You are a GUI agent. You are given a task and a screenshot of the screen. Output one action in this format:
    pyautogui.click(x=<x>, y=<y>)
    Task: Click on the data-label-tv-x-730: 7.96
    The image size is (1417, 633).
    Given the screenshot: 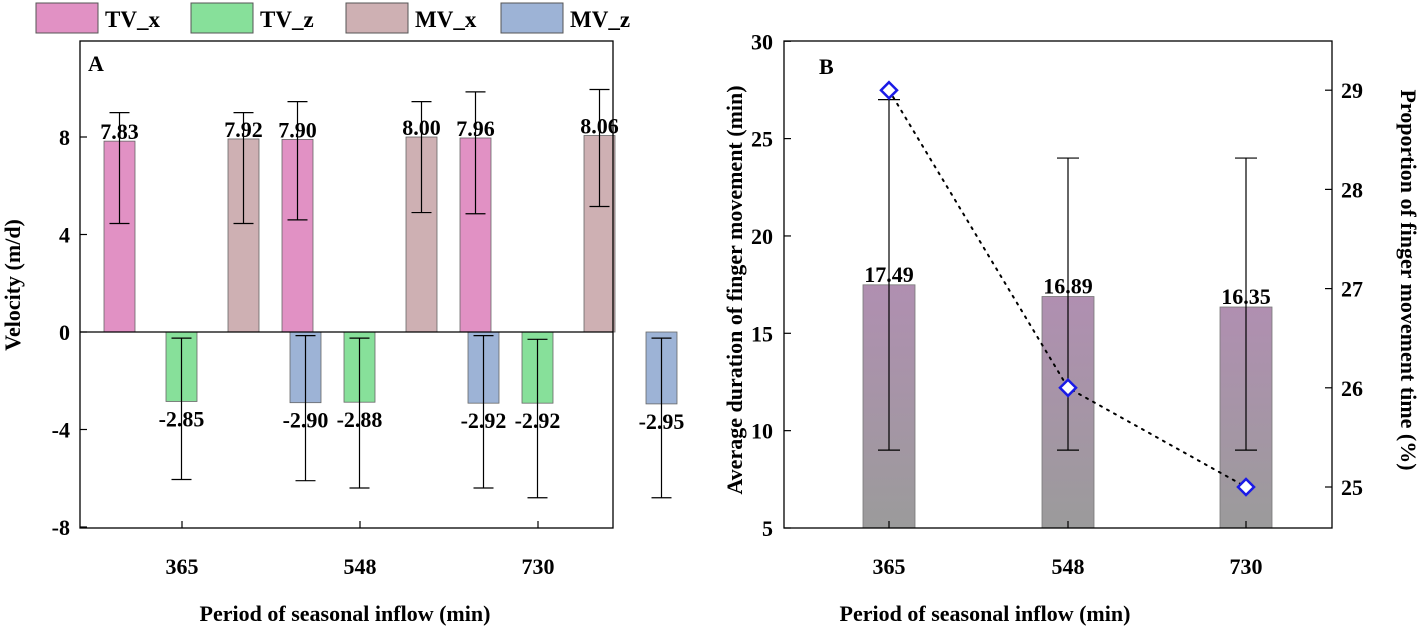 What is the action you would take?
    pyautogui.click(x=475, y=128)
    